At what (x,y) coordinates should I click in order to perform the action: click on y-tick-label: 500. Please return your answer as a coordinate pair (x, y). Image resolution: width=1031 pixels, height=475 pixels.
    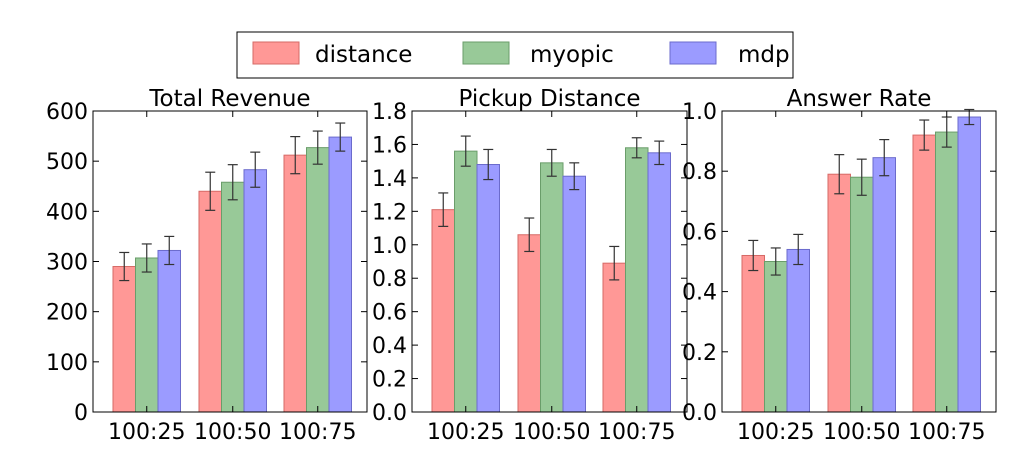
    Looking at the image, I should click on (67, 162).